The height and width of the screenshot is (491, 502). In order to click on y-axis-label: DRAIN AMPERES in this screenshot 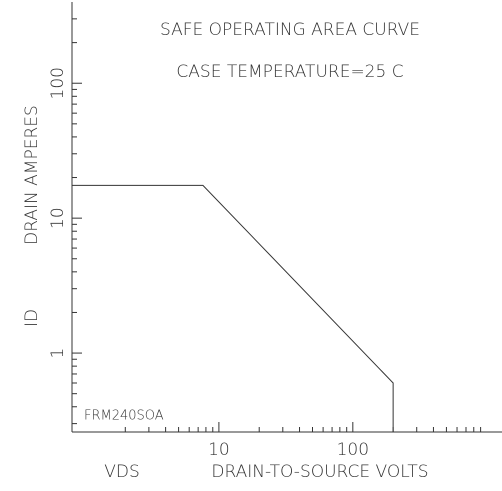, I will do `click(32, 175)`.